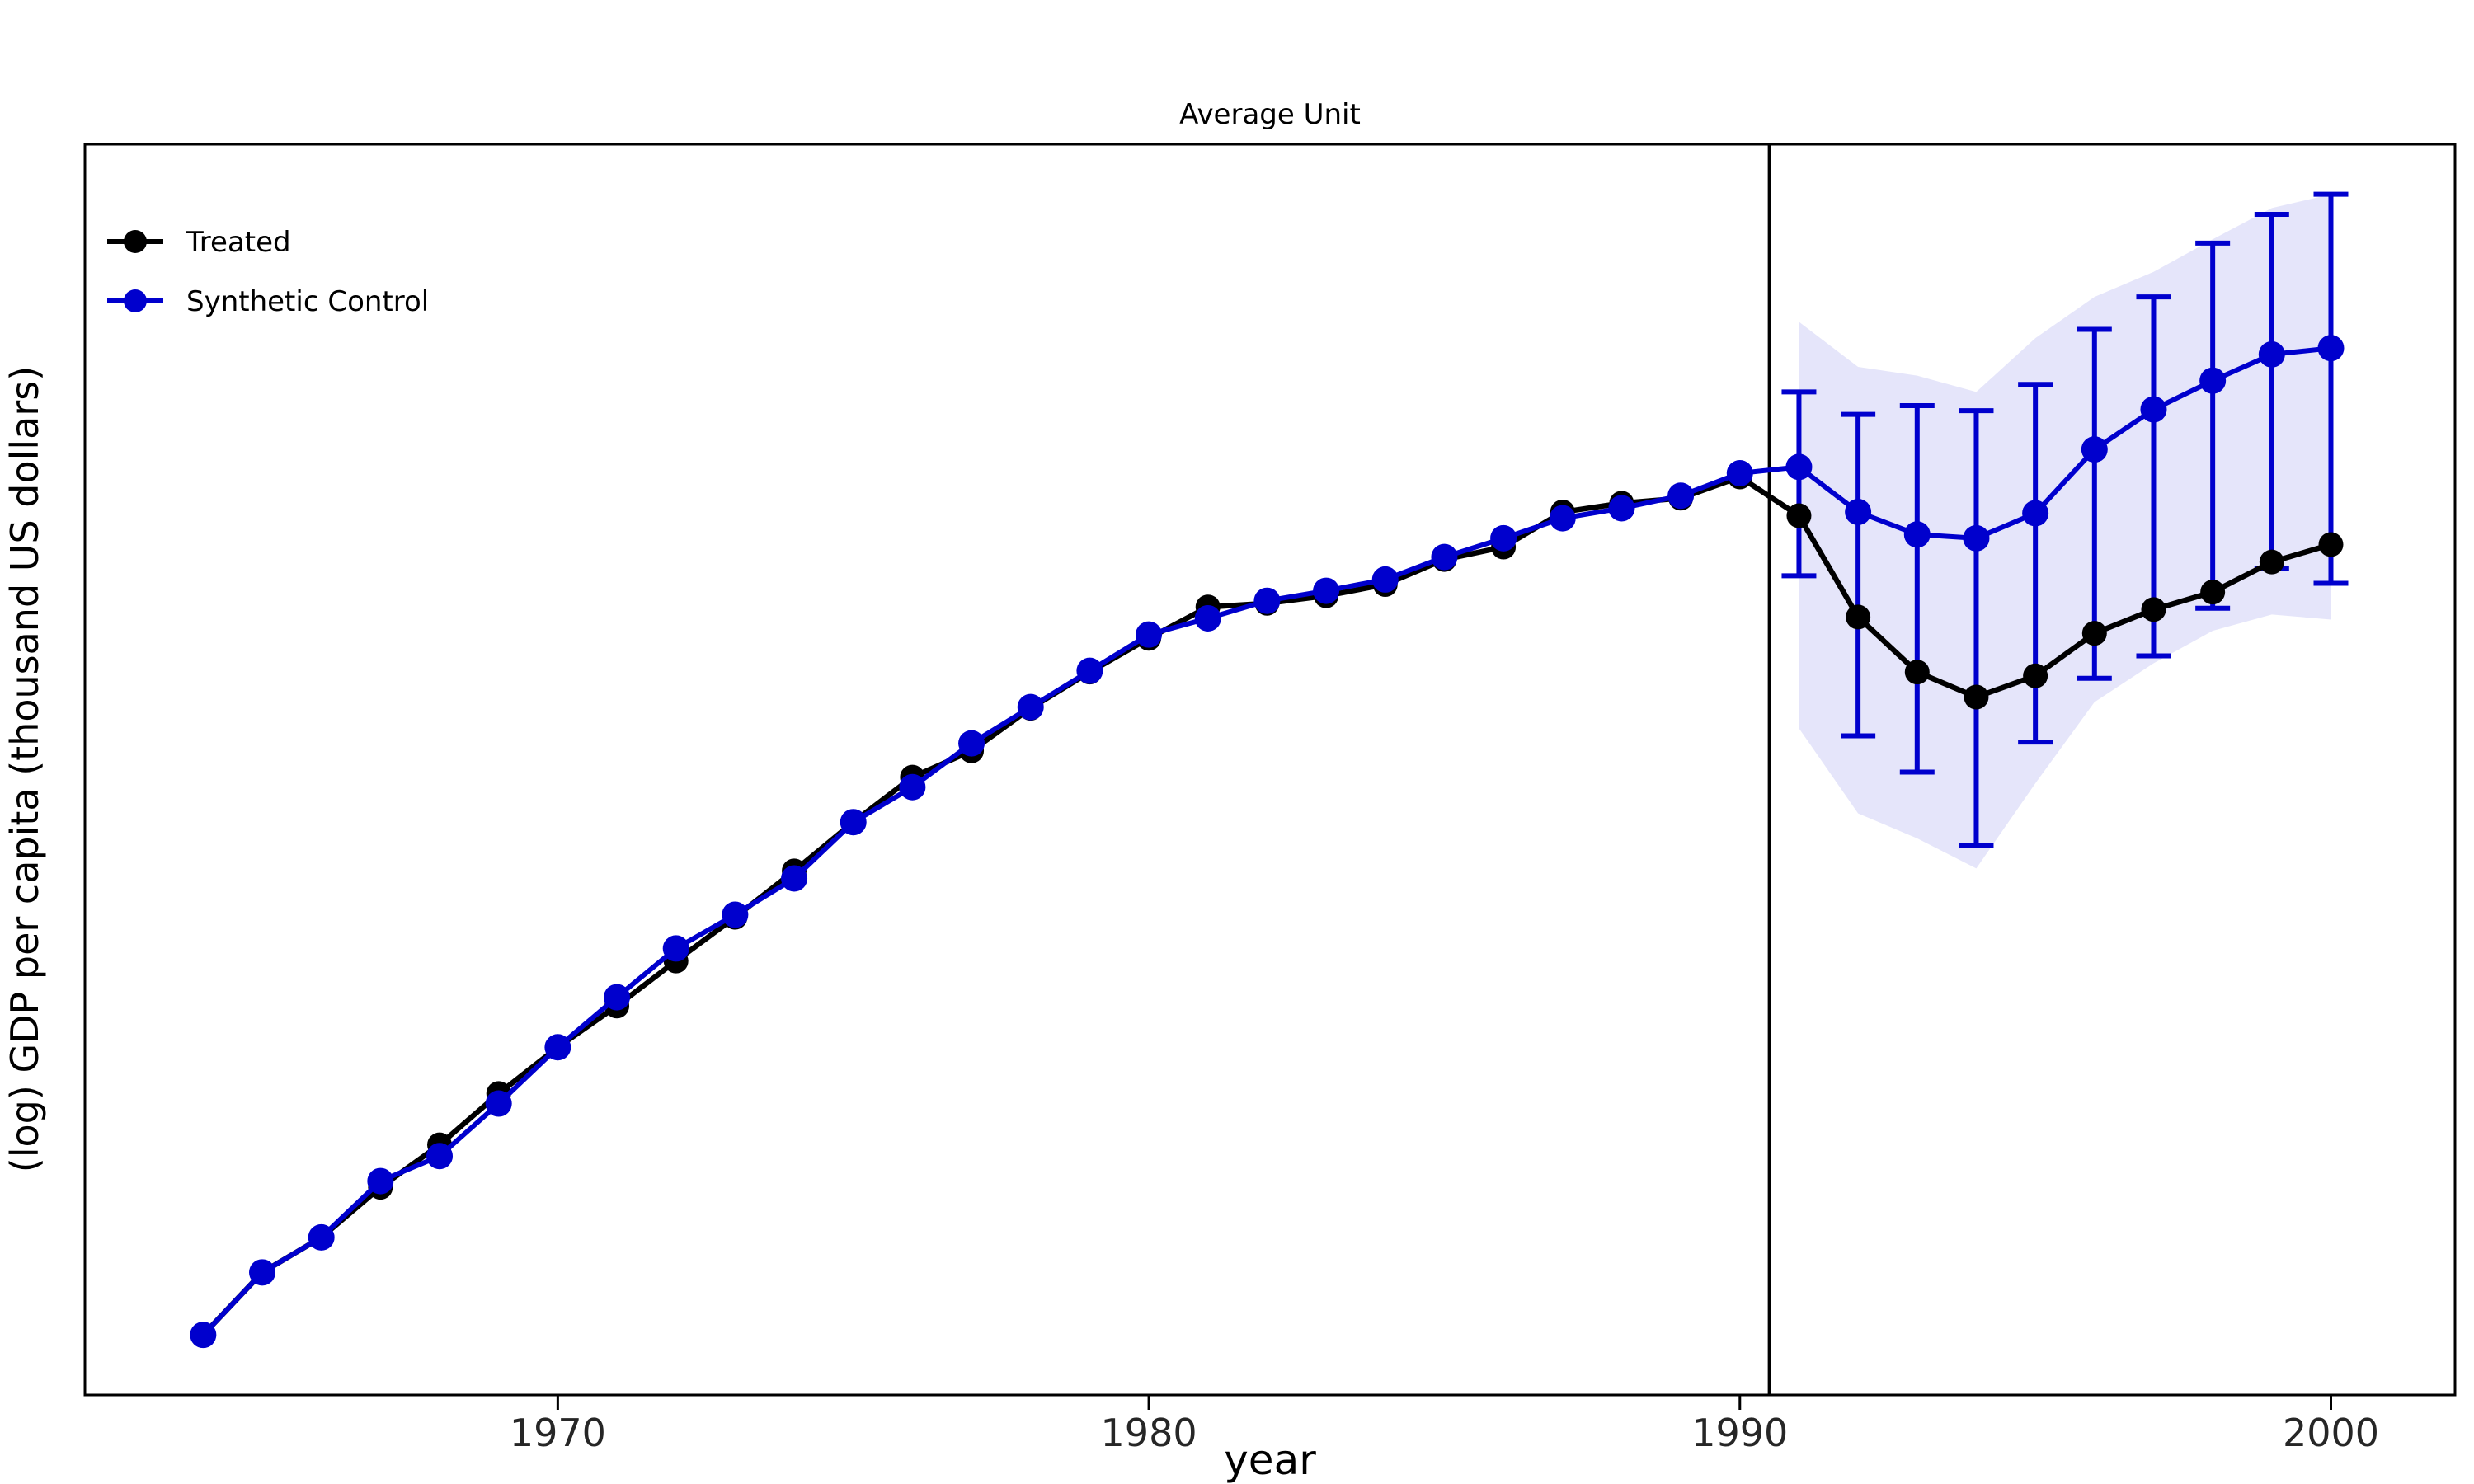 This screenshot has height=1484, width=2474. I want to click on band-polygon, so click(2065, 531).